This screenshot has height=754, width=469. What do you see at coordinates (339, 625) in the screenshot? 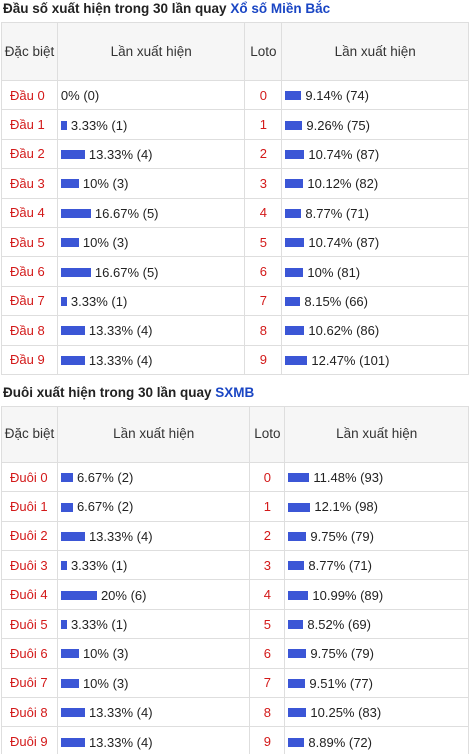
I see `loto-value: 8.52% (69)` at bounding box center [339, 625].